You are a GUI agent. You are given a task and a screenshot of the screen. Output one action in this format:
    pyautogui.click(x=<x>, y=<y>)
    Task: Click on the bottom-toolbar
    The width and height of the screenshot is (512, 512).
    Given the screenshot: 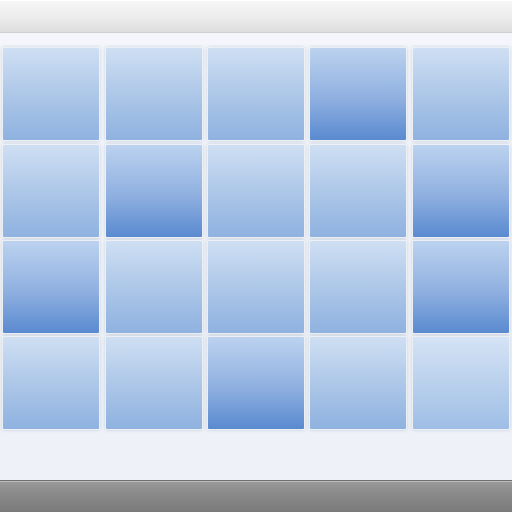 What is the action you would take?
    pyautogui.click(x=256, y=496)
    